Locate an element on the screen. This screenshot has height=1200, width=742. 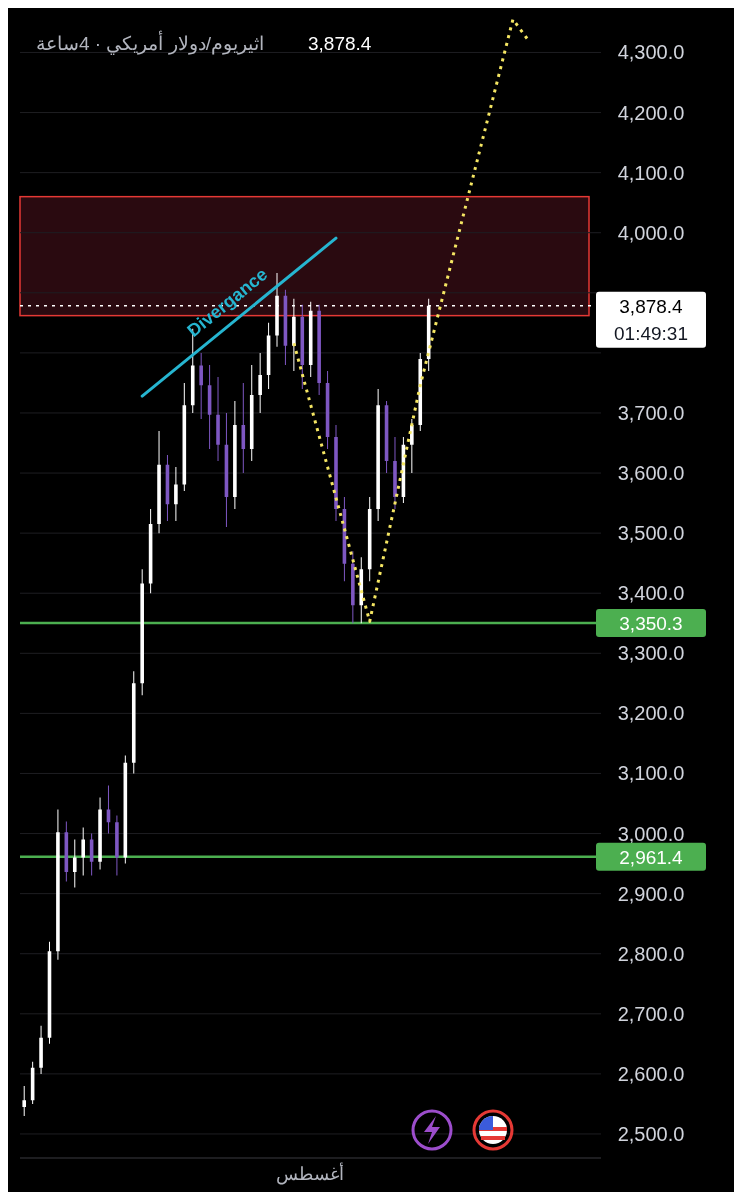
text: اثيريوم/دولار أمريكي · 4ساعة is located at coordinates (150, 42).